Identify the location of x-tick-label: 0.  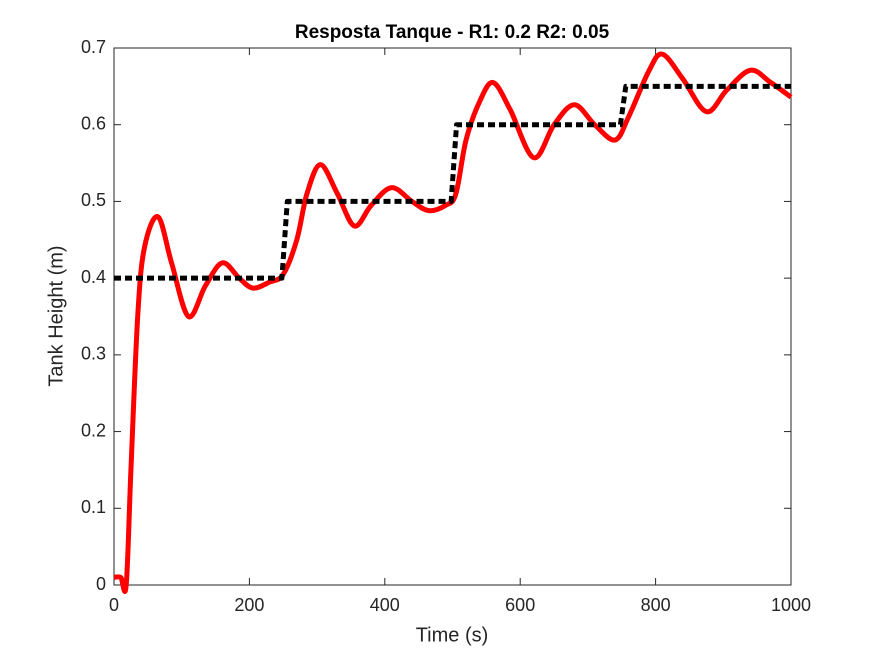
(114, 605).